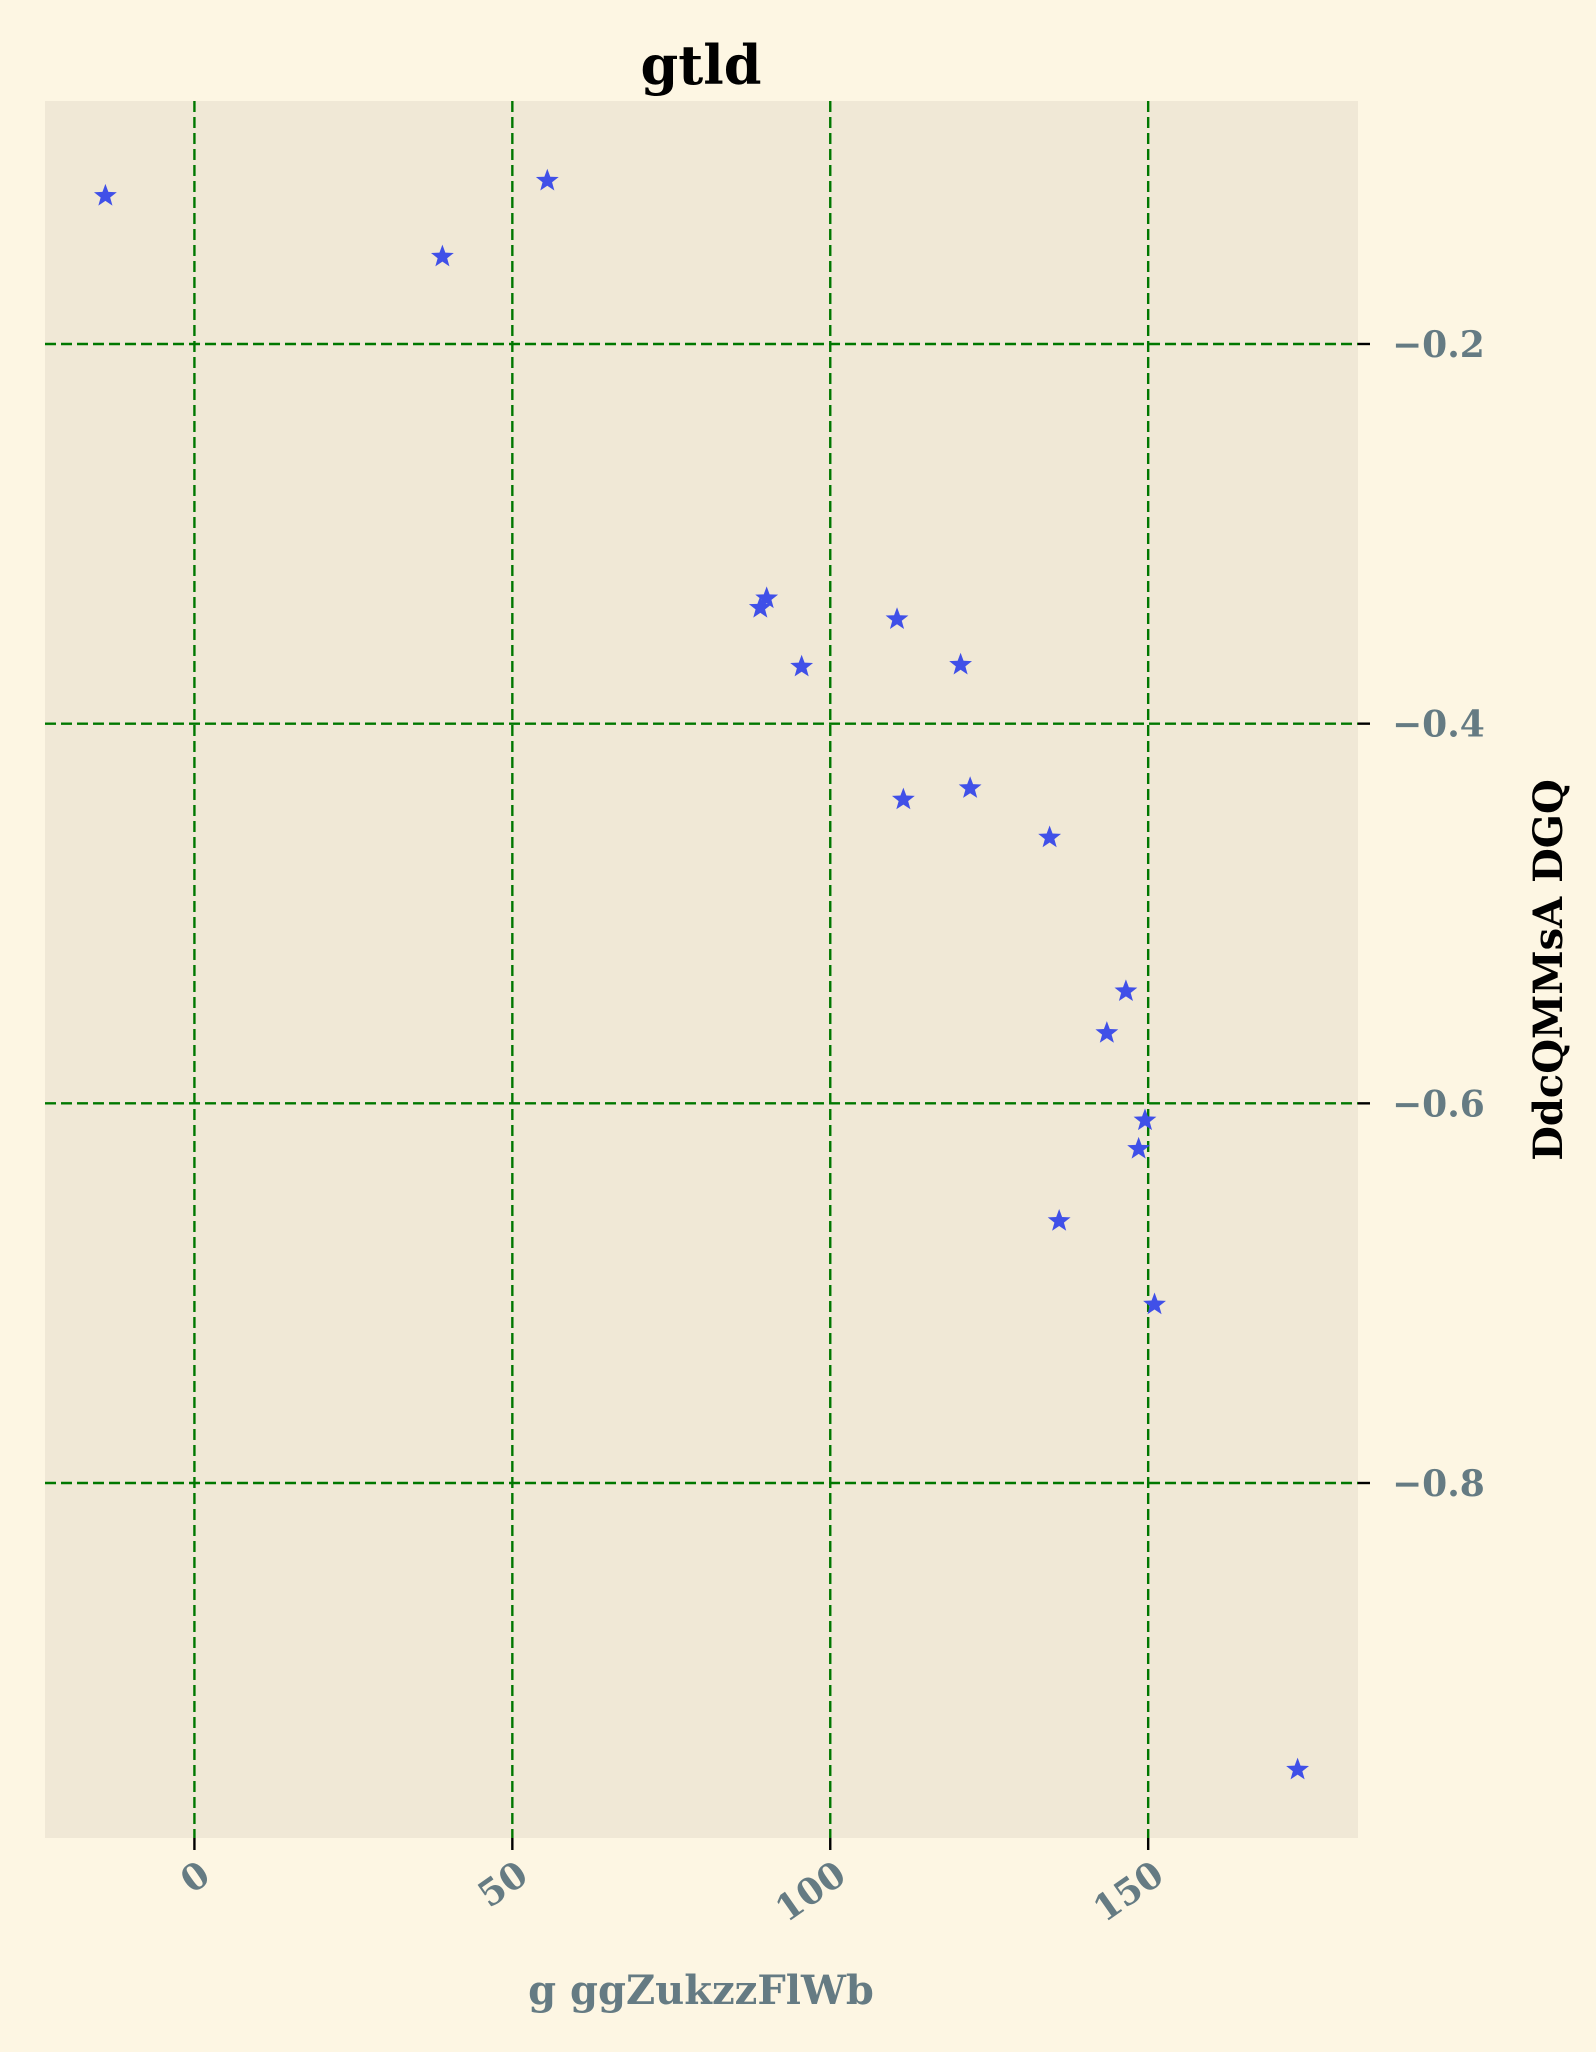 This screenshot has height=2052, width=1596. Describe the element at coordinates (1438, 725) in the screenshot. I see `y-tick-label: −0.4` at that location.